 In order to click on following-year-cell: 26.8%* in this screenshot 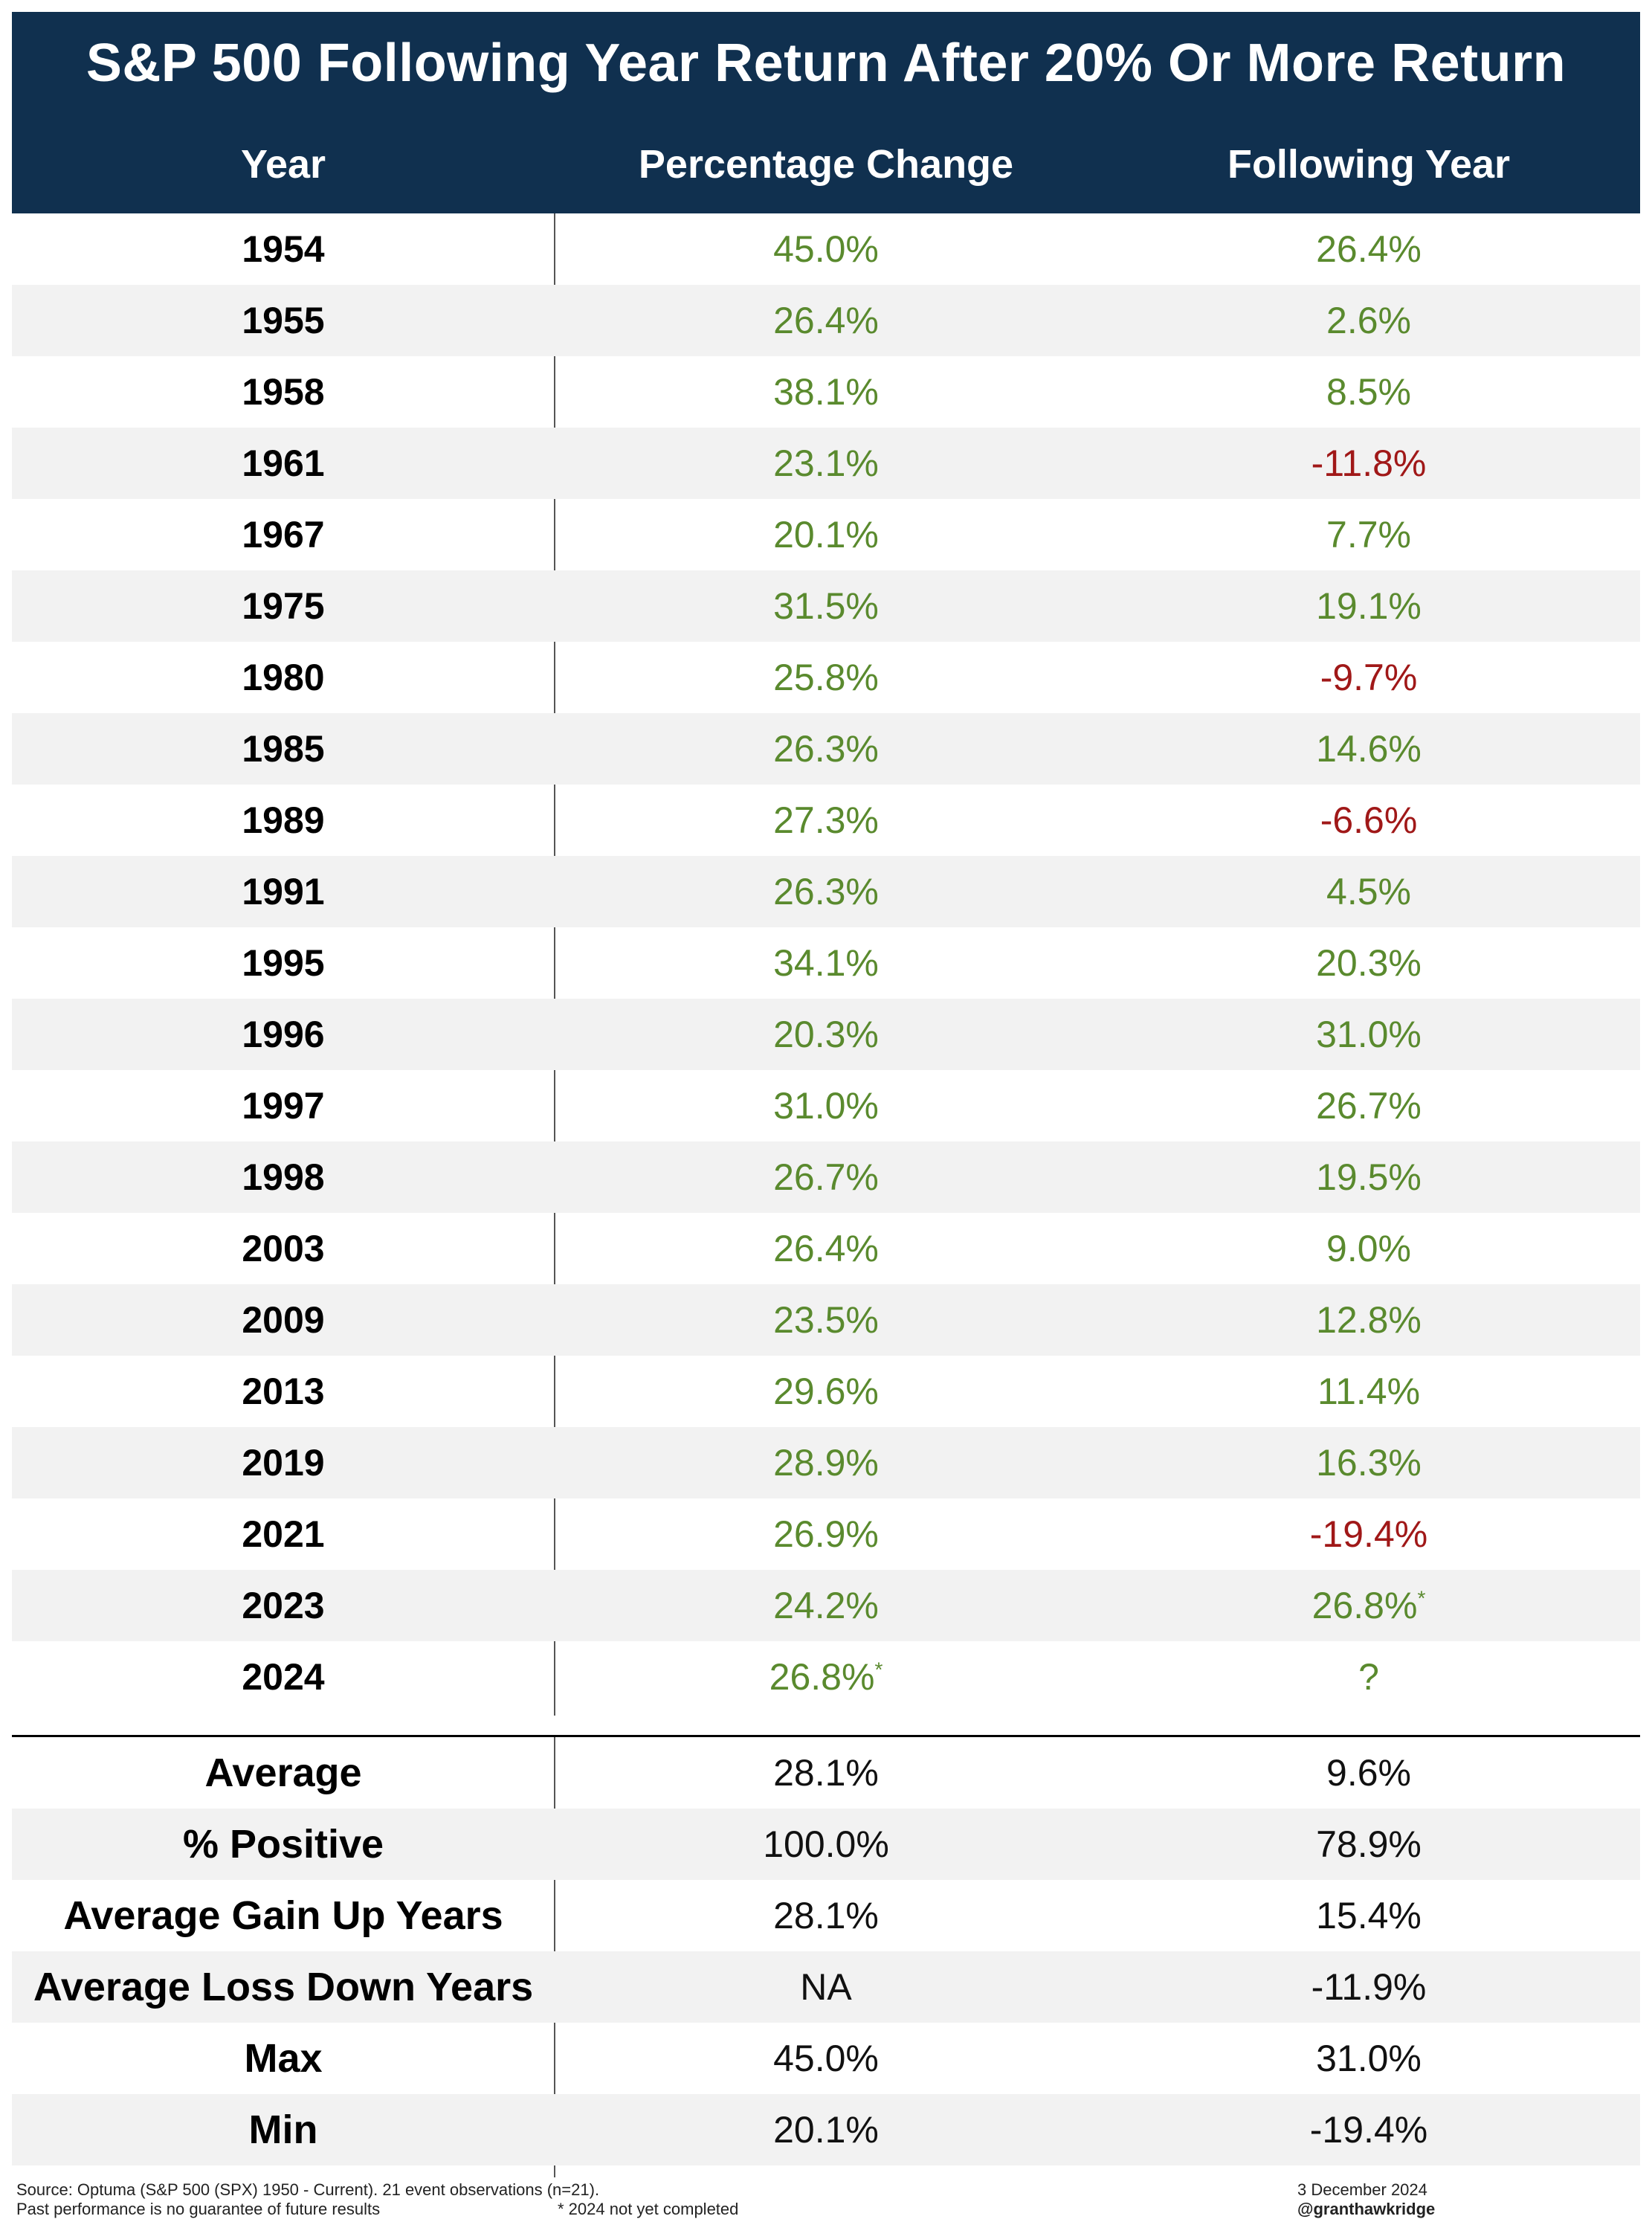, I will do `click(1368, 1606)`.